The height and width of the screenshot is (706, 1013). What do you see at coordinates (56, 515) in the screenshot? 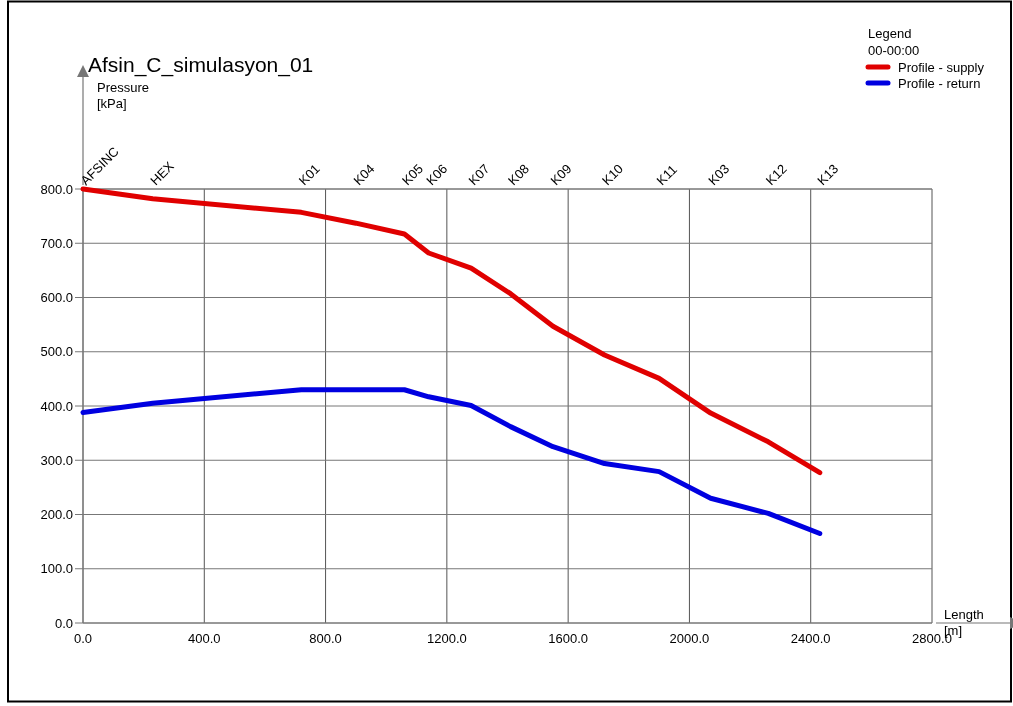
I see `y-tick-label: 200.0` at bounding box center [56, 515].